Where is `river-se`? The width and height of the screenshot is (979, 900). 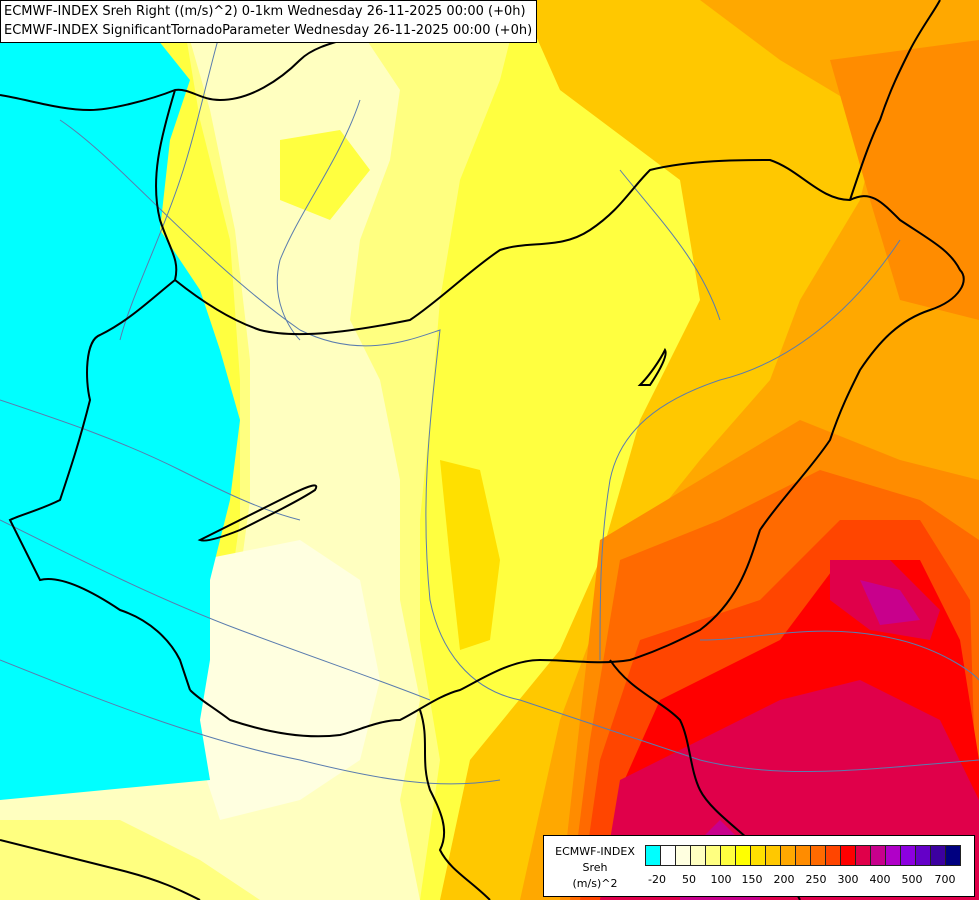
river-se is located at coordinates (839, 655).